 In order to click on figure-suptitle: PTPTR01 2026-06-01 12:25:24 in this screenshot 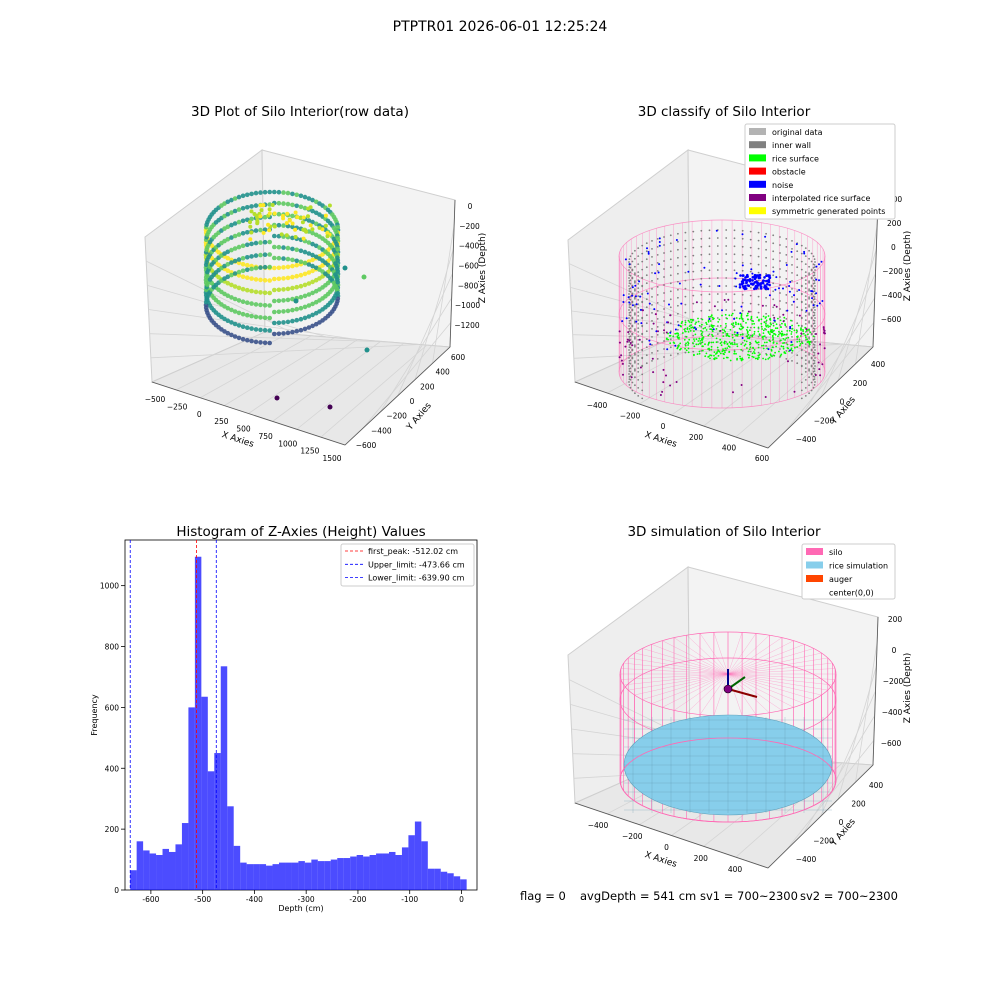, I will do `click(500, 27)`.